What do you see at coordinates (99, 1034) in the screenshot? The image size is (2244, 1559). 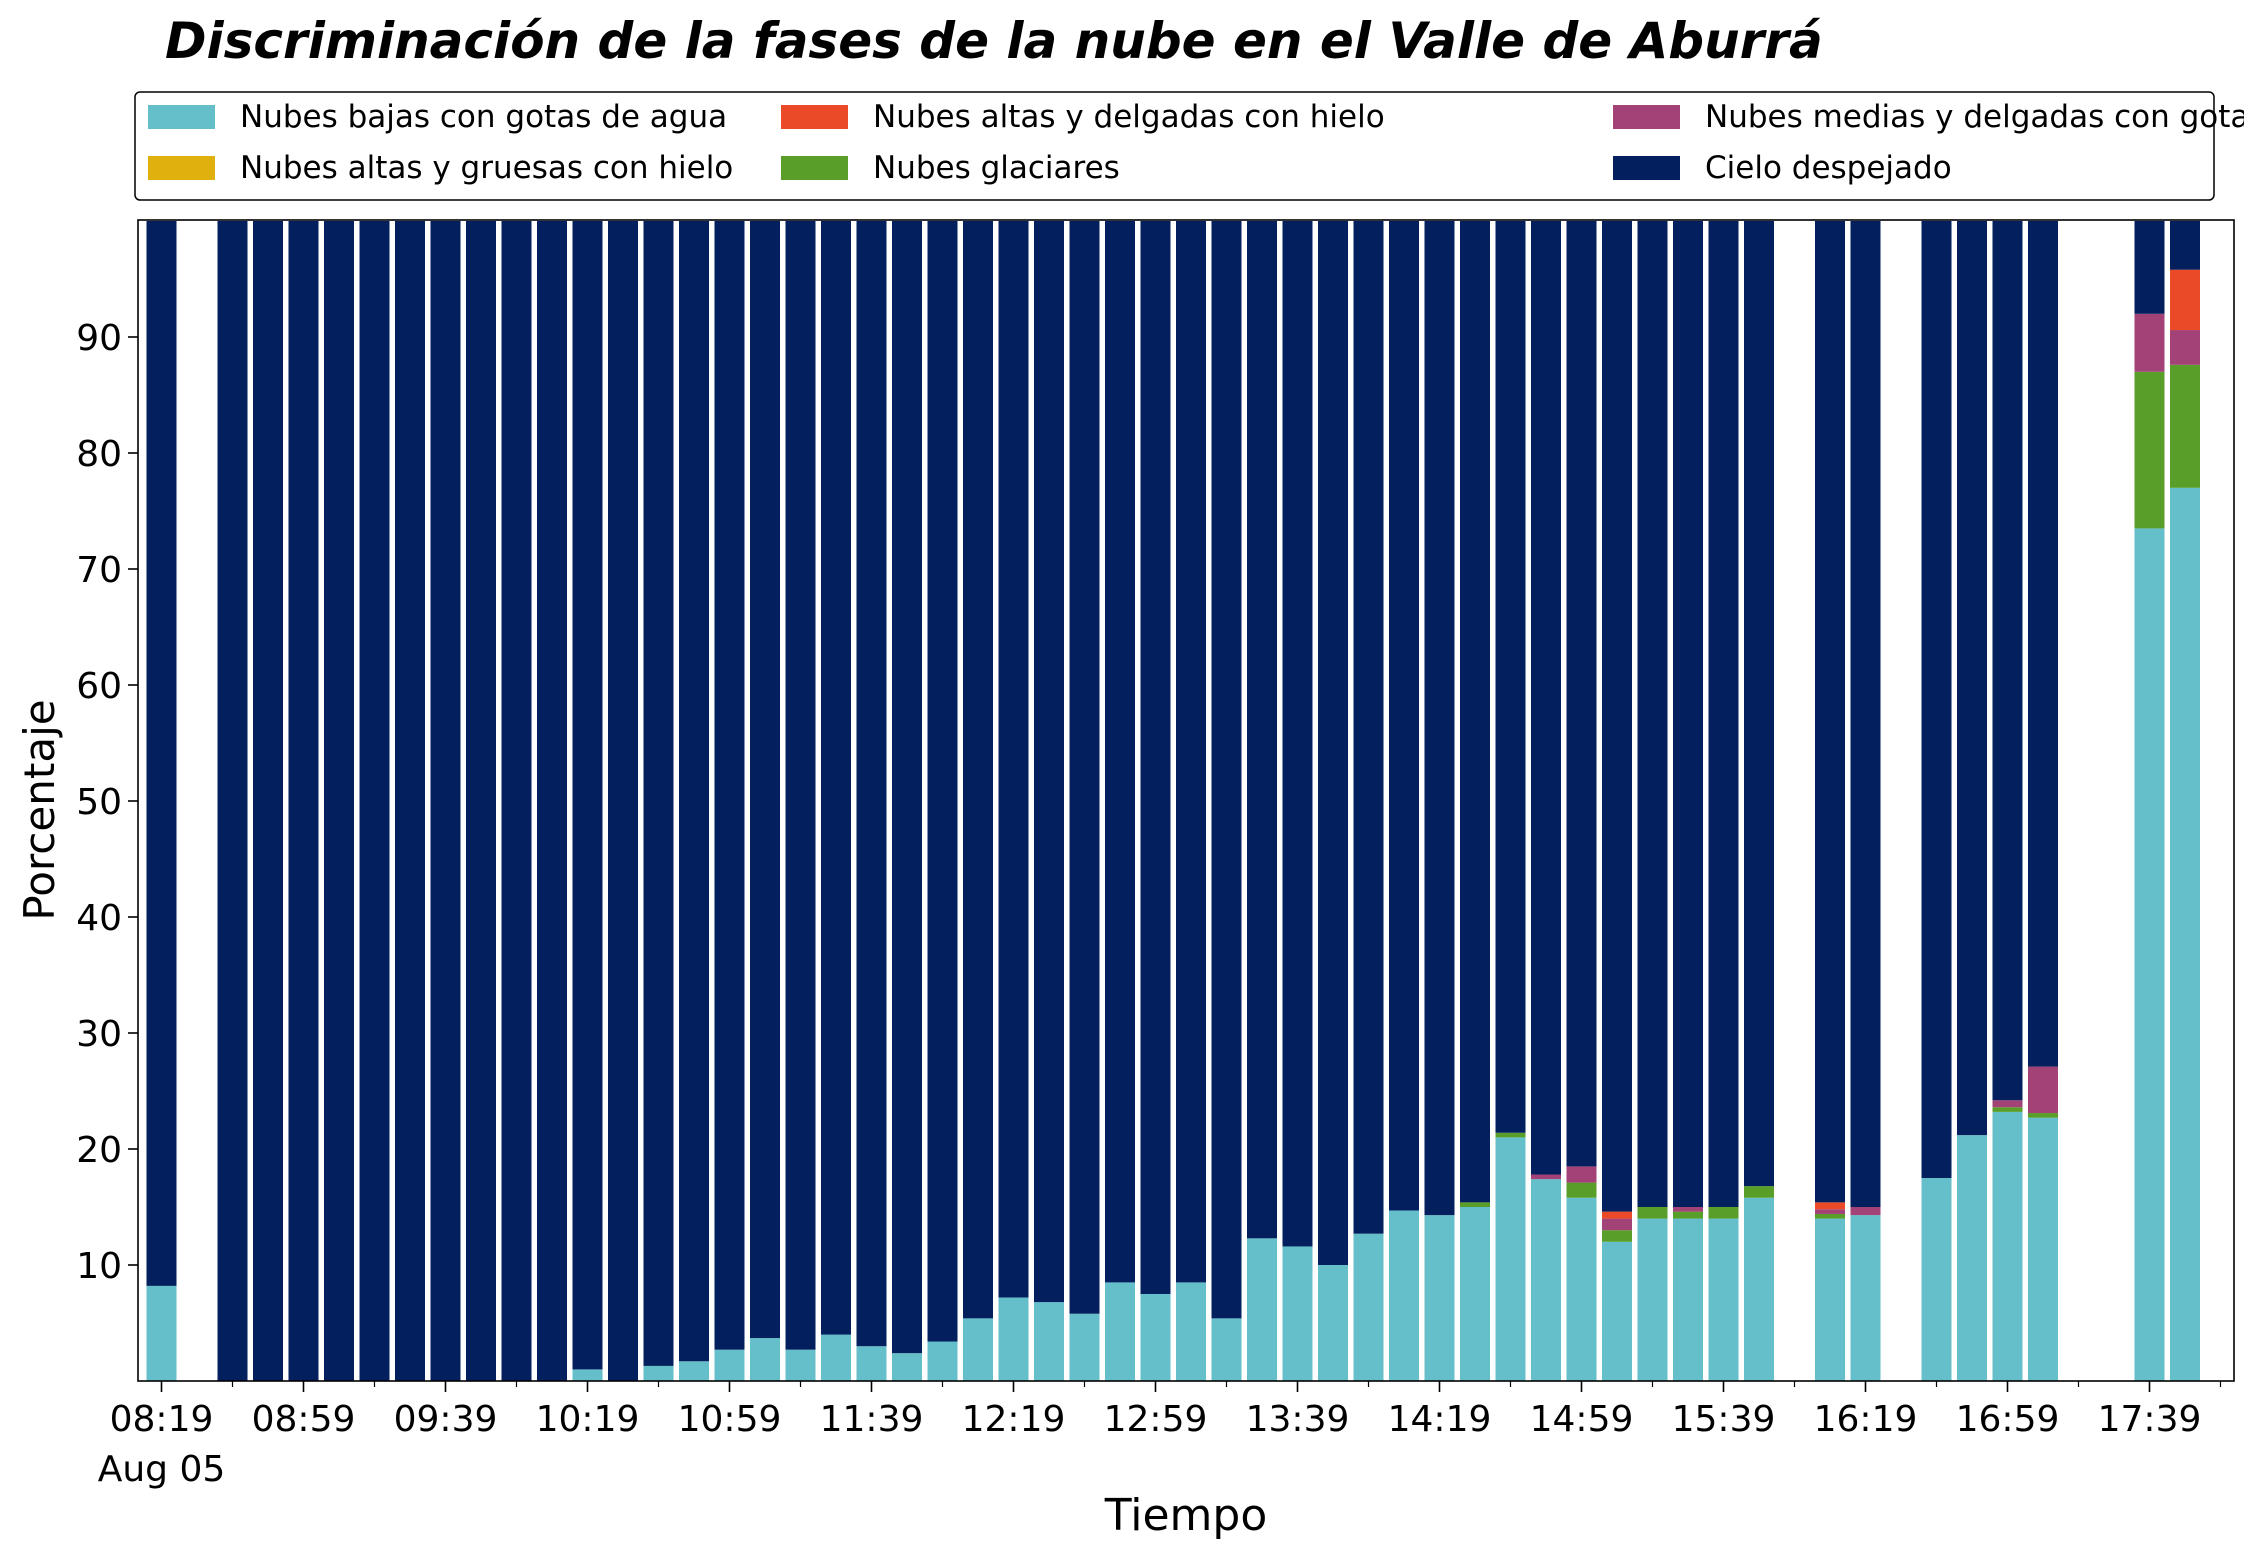 I see `y-tick-label: 30` at bounding box center [99, 1034].